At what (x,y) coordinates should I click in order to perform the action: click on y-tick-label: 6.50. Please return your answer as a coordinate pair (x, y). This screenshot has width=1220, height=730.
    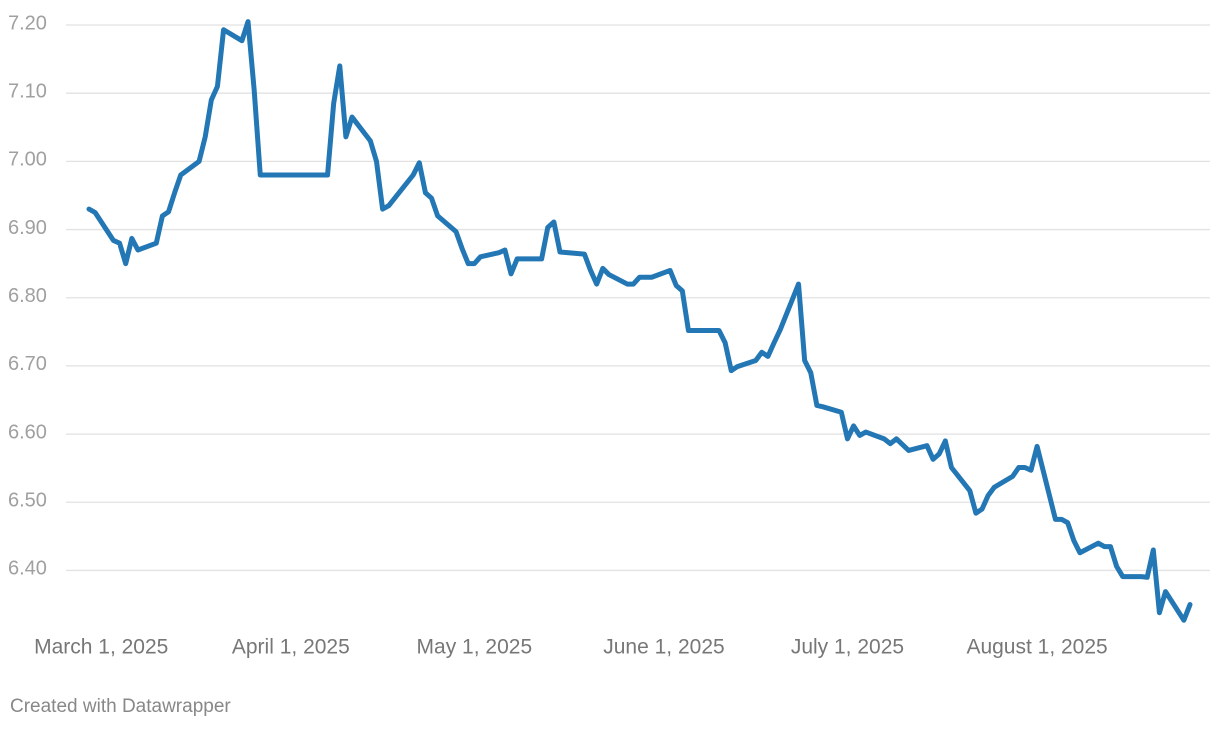
    Looking at the image, I should click on (27, 501).